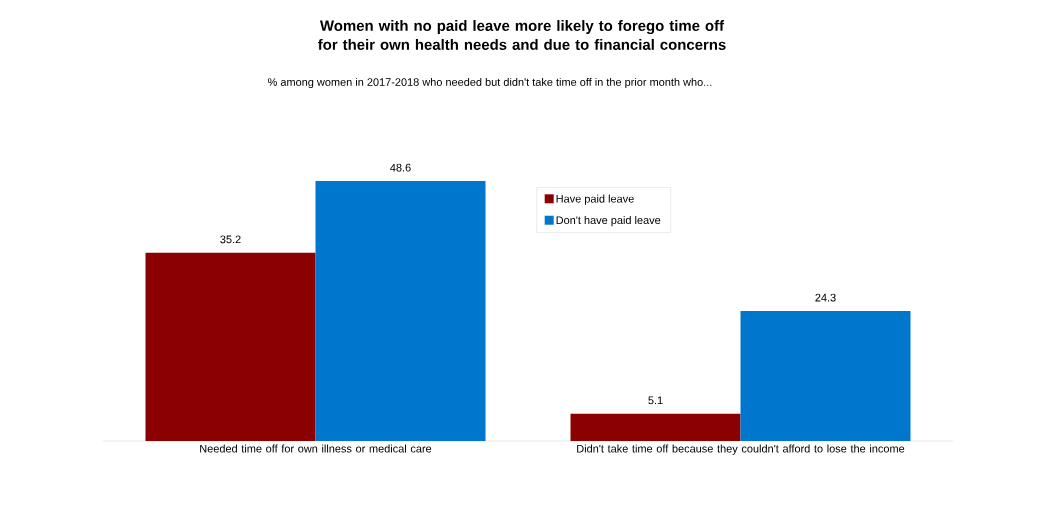 This screenshot has height=506, width=1045. I want to click on x-tick-label: Didn't take time off because they couldn't afford to lose the income, so click(741, 449).